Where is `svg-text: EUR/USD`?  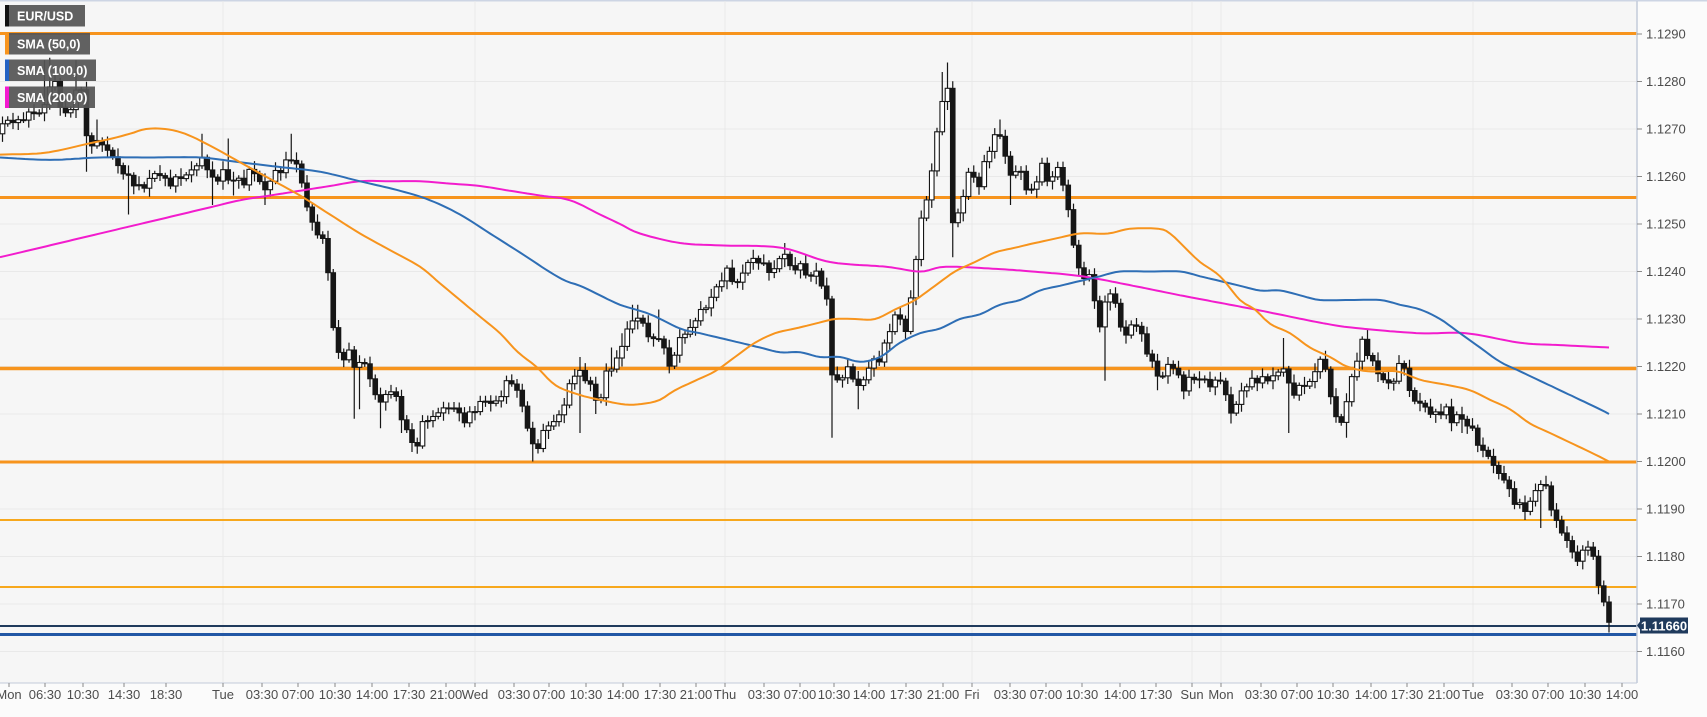 svg-text: EUR/USD is located at coordinates (45, 17).